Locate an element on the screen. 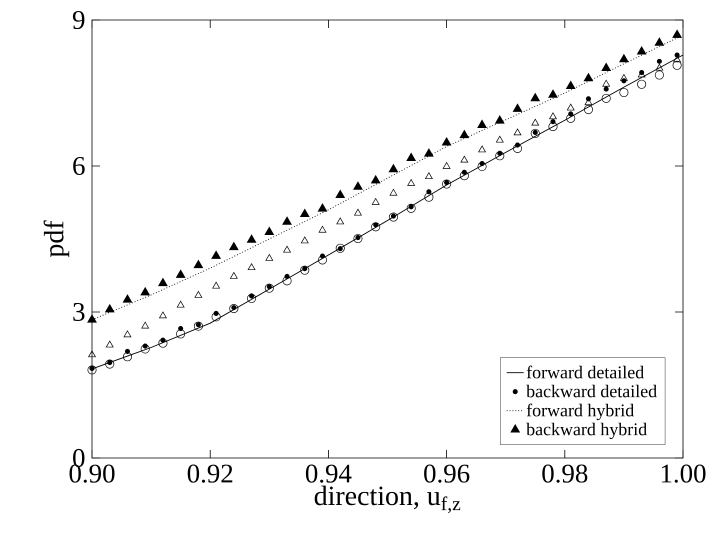  x-tick-label: 0.94 is located at coordinates (329, 473).